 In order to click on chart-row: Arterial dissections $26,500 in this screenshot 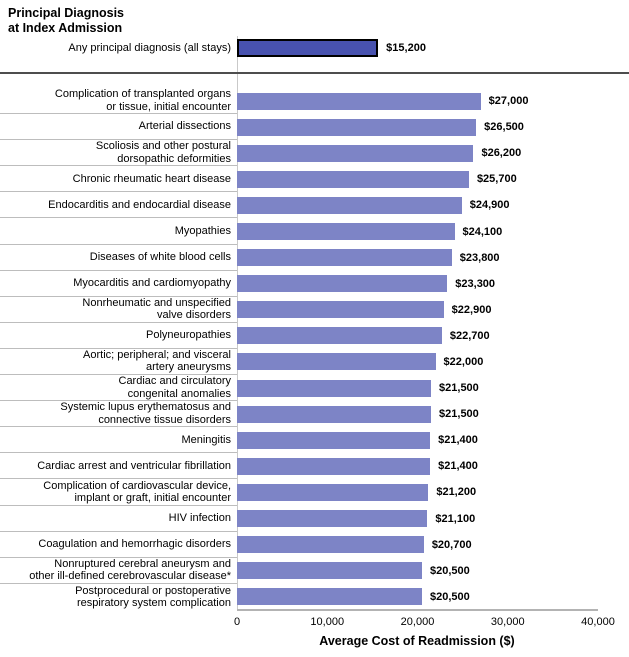, I will do `click(314, 127)`.